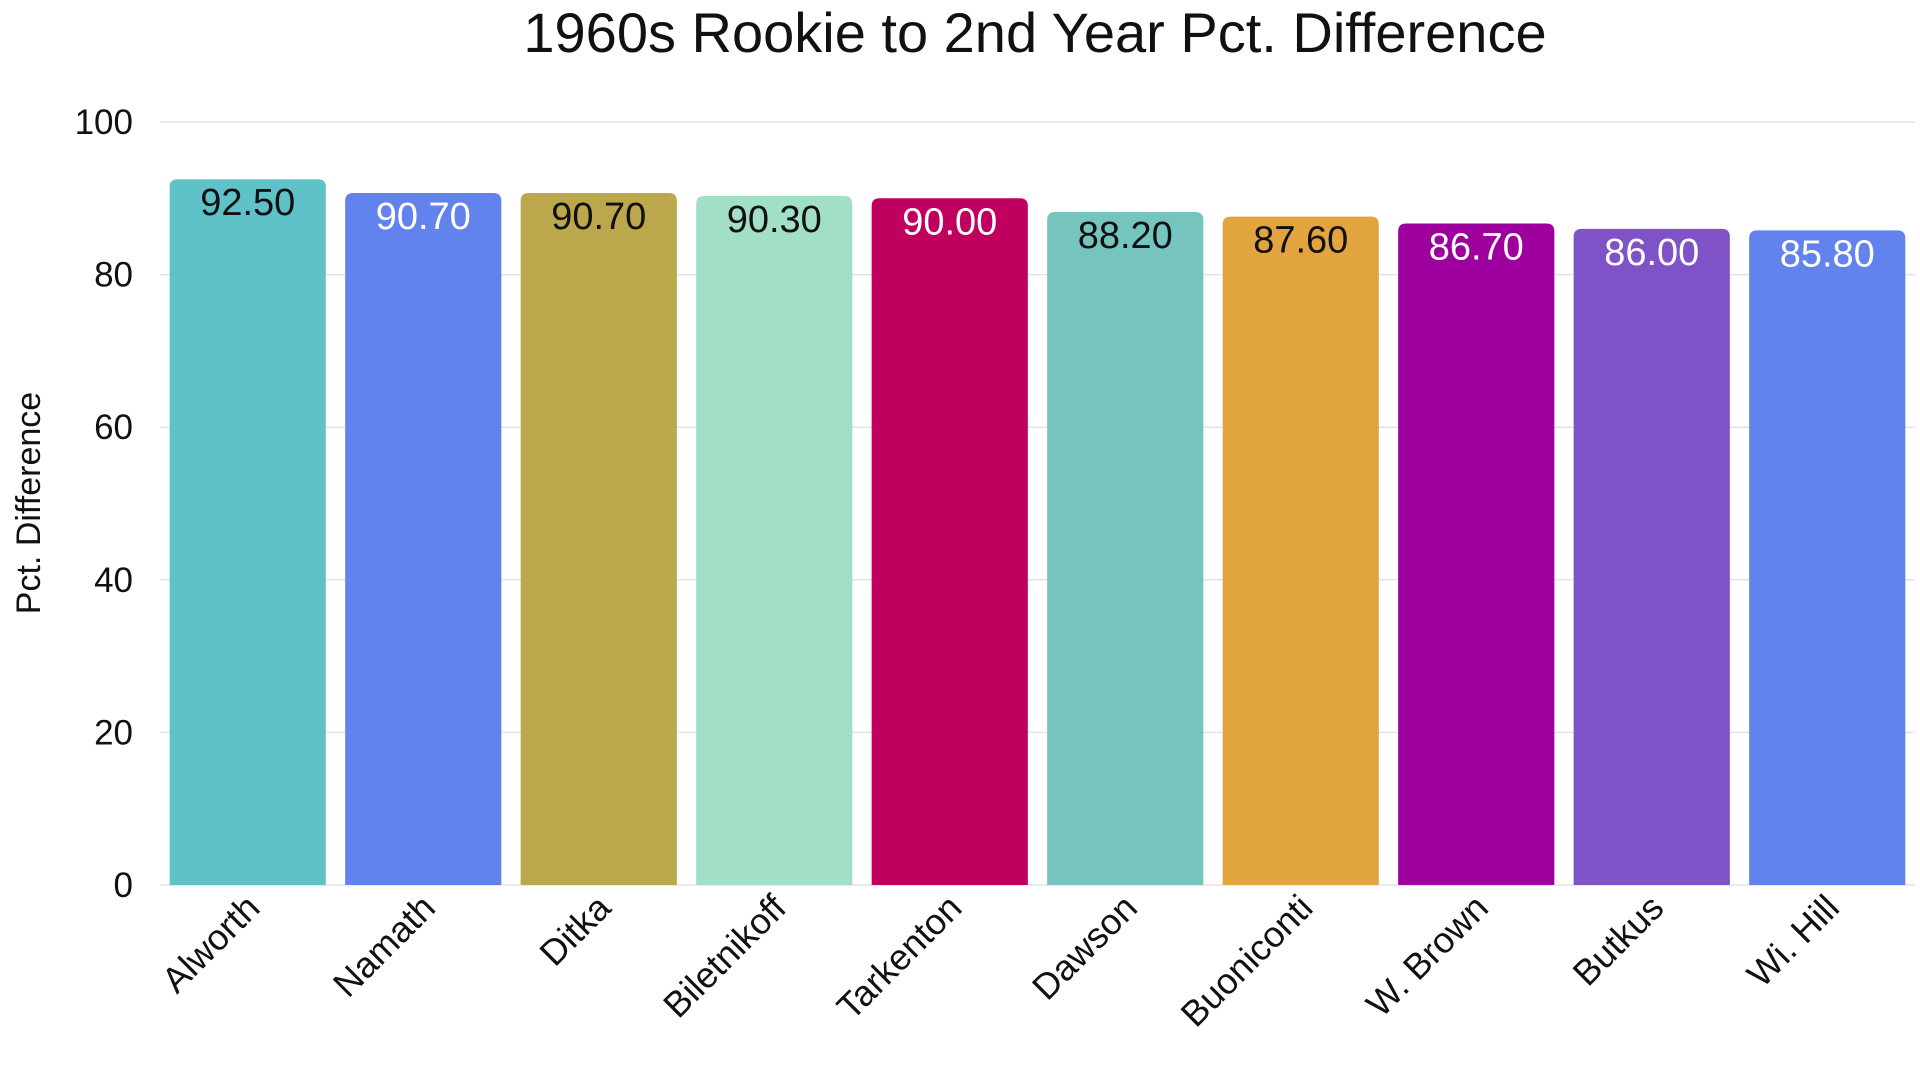 This screenshot has width=1920, height=1080. I want to click on x-tick-label: Alworth, so click(211, 944).